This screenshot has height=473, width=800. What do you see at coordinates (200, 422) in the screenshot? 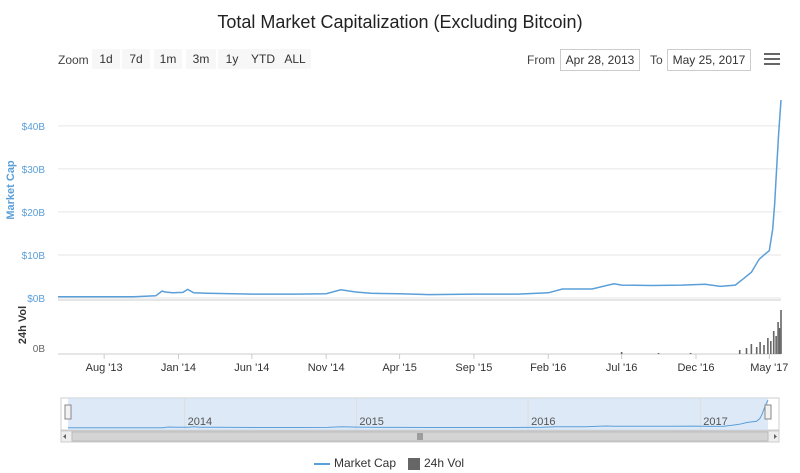
I see `navigator-tick-label: 2014` at bounding box center [200, 422].